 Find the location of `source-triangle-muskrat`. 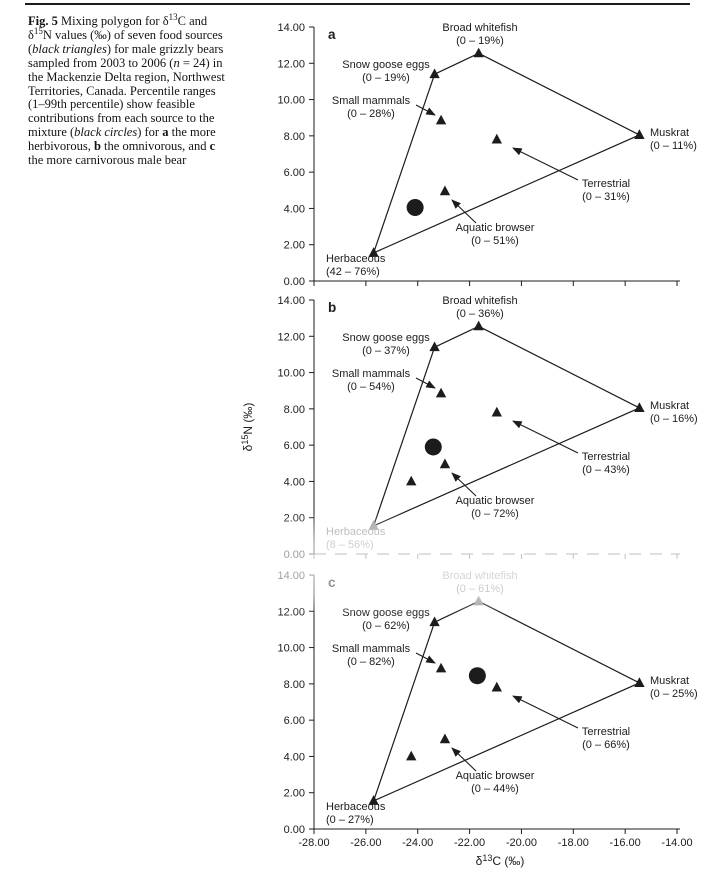

source-triangle-muskrat is located at coordinates (639, 407).